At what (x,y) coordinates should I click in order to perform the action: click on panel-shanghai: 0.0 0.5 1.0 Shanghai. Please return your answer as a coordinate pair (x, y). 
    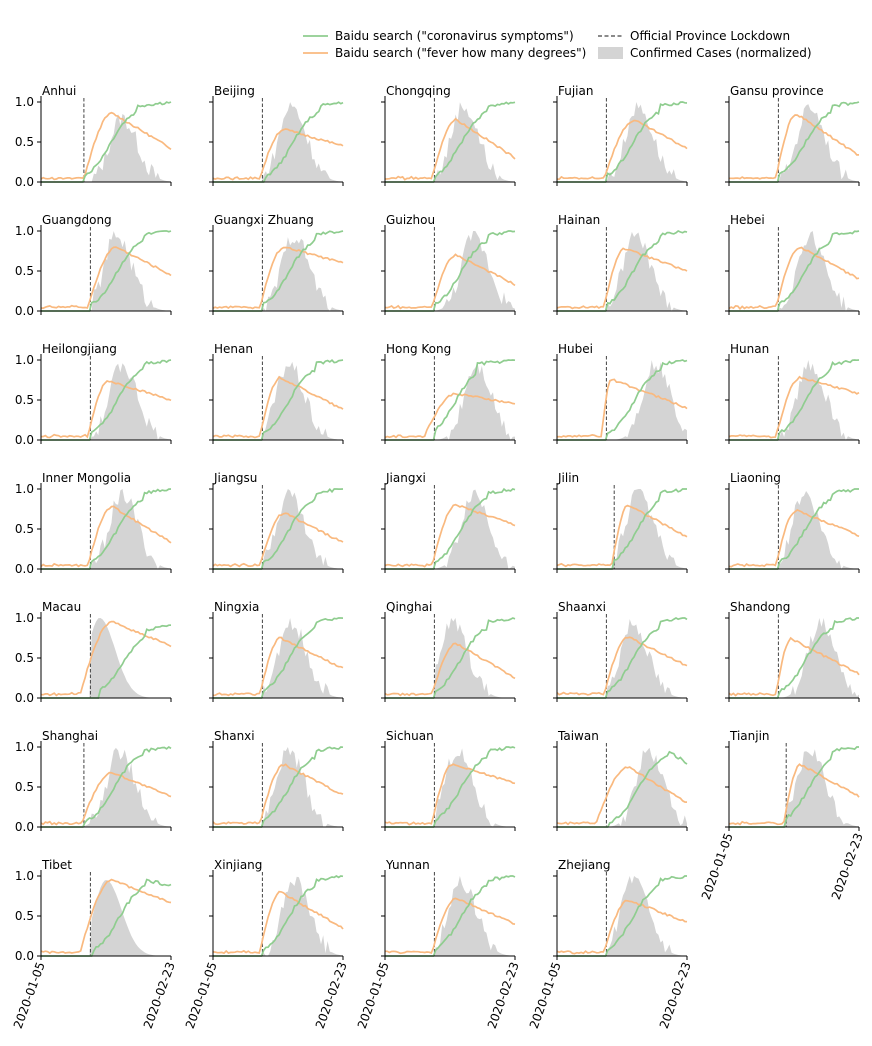
    Looking at the image, I should click on (93, 781).